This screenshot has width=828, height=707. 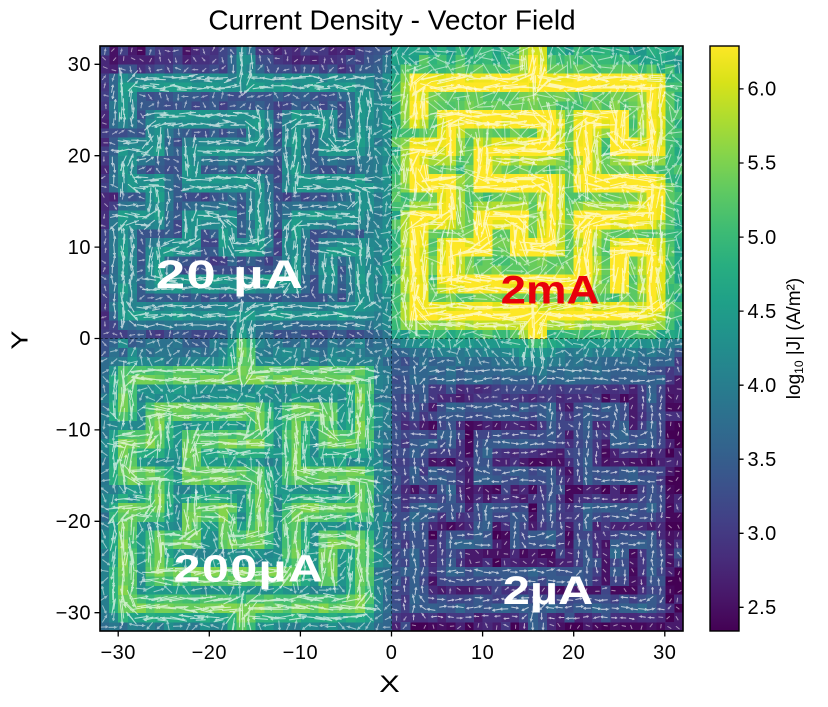 I want to click on svg-text: Y, so click(x=19, y=339).